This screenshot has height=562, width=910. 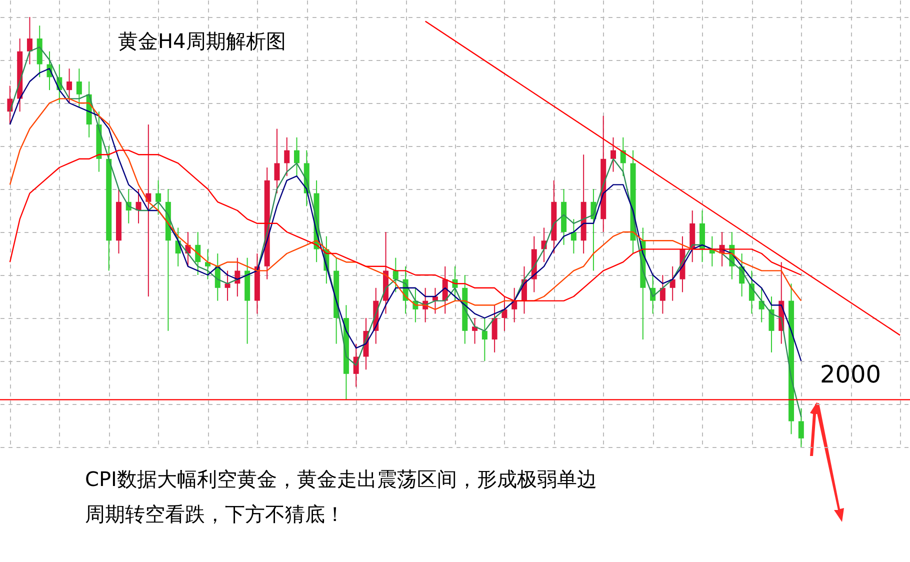 I want to click on annotation: 2000, so click(x=851, y=374).